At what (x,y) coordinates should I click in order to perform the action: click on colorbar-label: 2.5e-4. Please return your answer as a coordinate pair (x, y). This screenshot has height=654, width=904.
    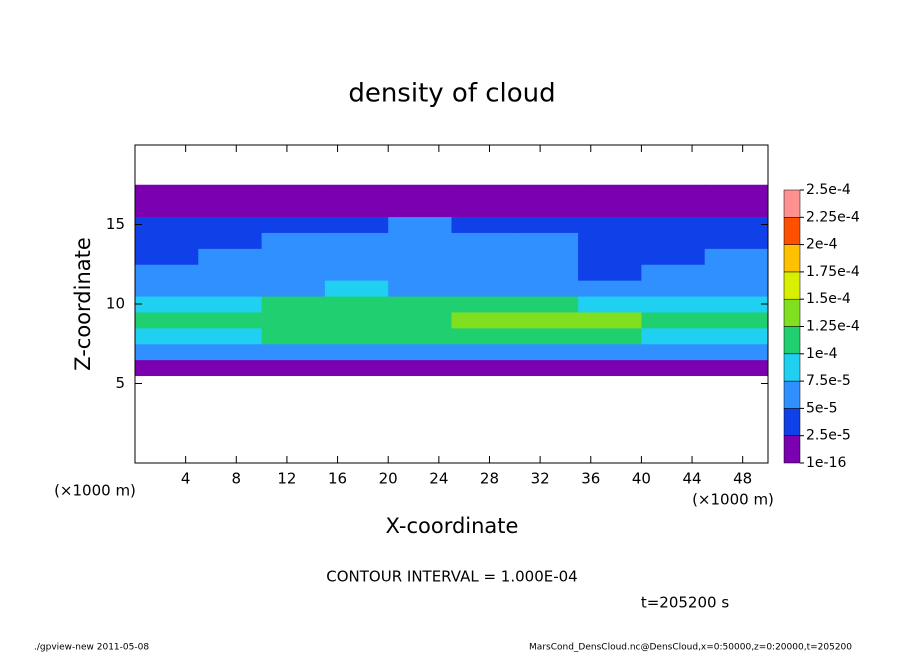
    Looking at the image, I should click on (828, 190).